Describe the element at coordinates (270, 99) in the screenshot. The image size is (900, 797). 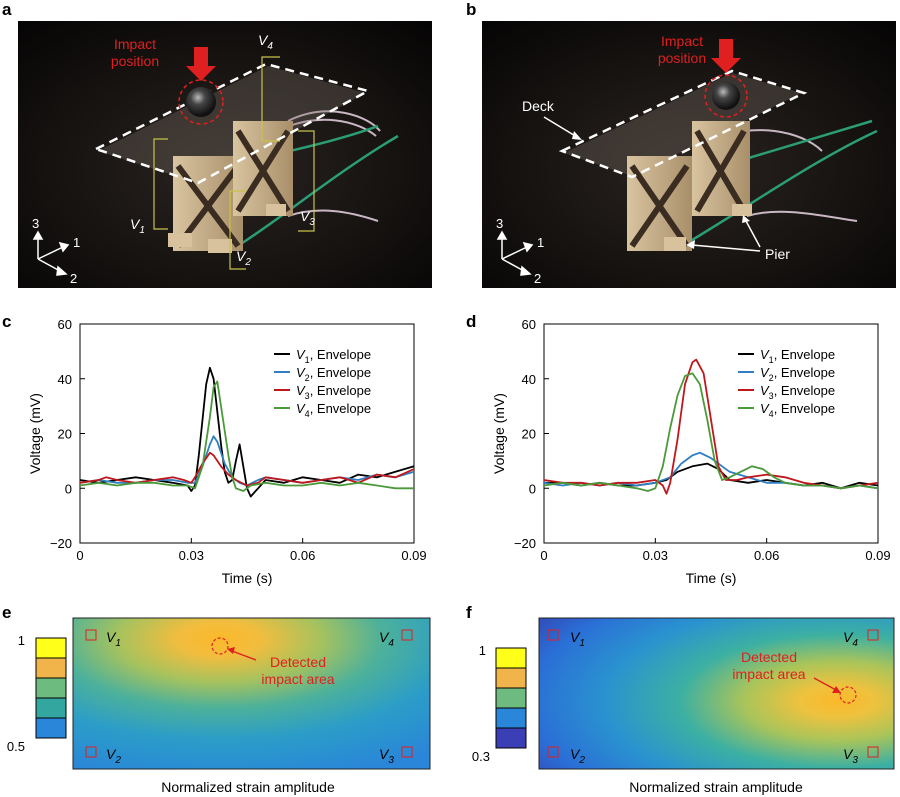
I see `bracket-v4` at that location.